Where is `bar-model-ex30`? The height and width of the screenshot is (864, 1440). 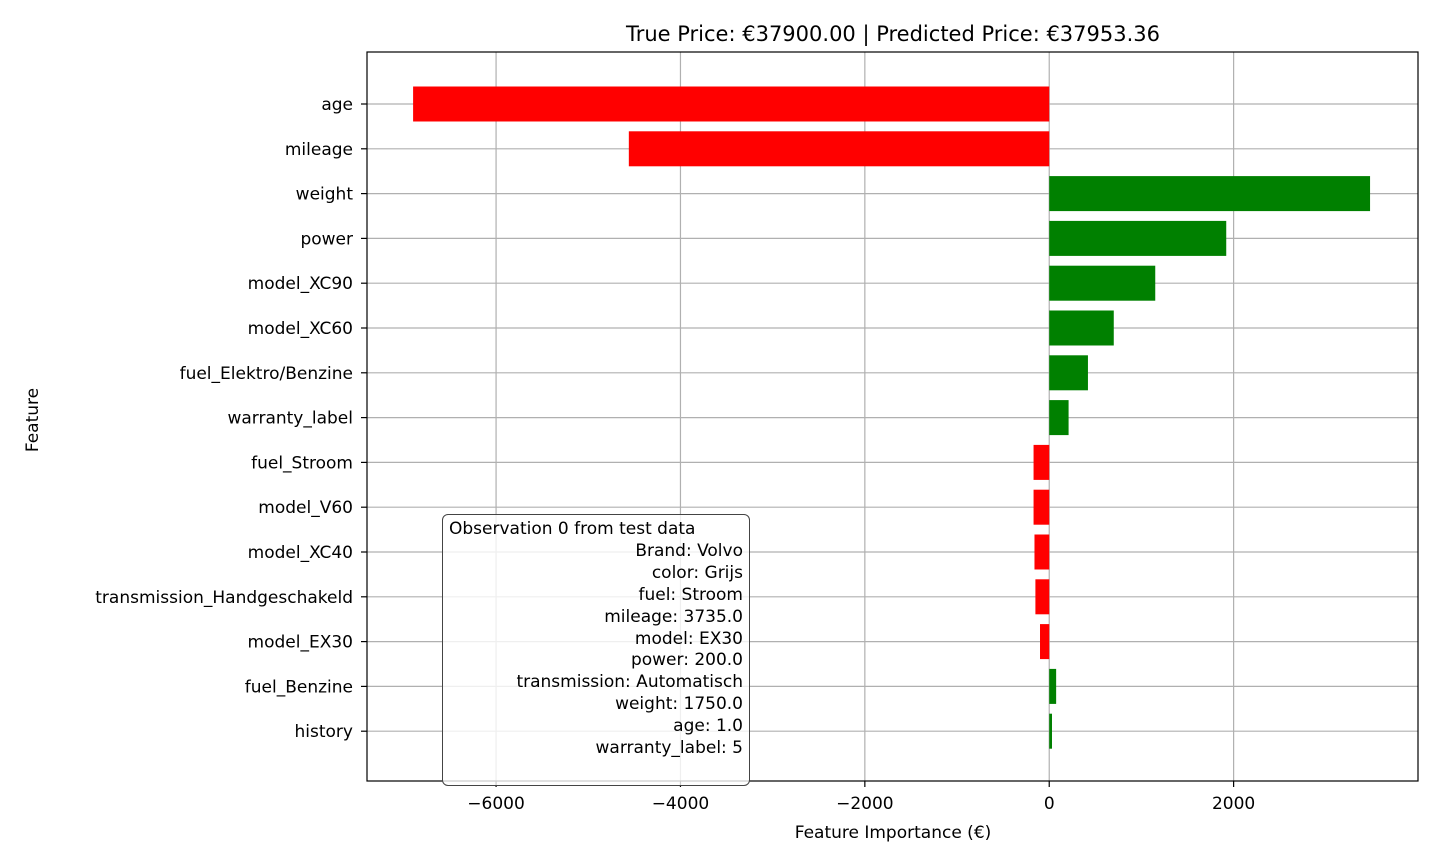
bar-model-ex30 is located at coordinates (1045, 642).